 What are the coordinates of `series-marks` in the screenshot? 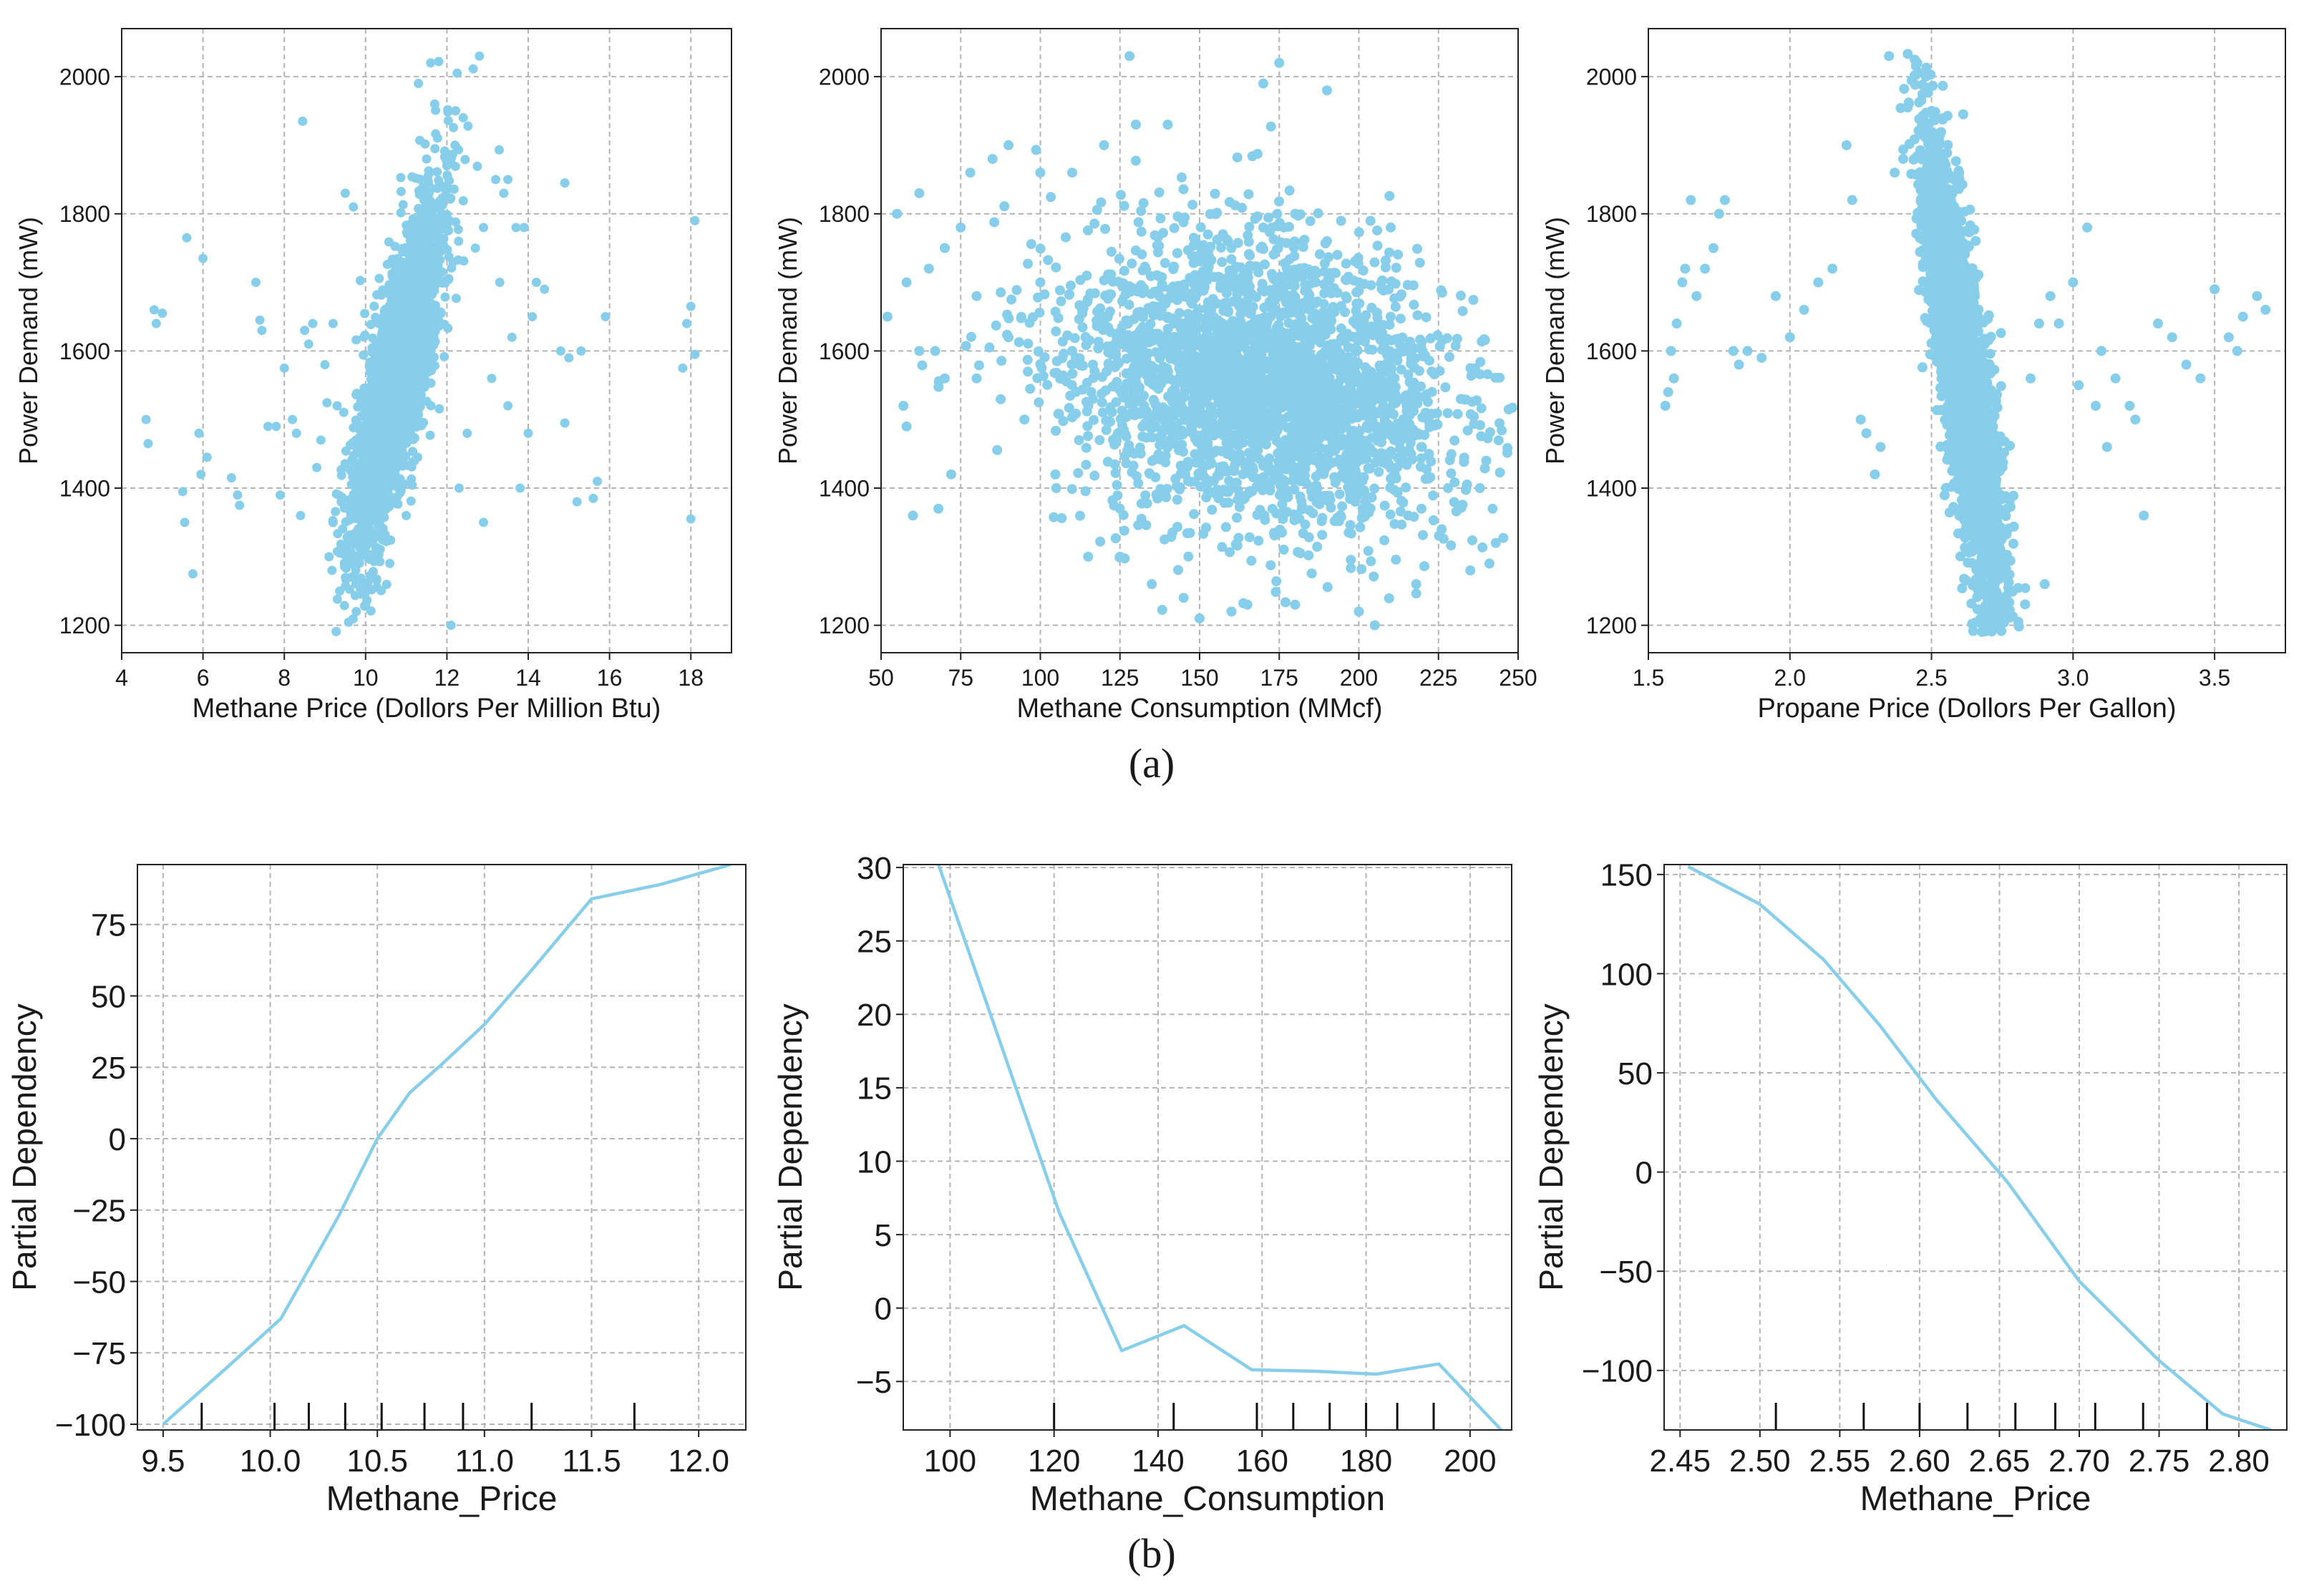 It's located at (1200, 341).